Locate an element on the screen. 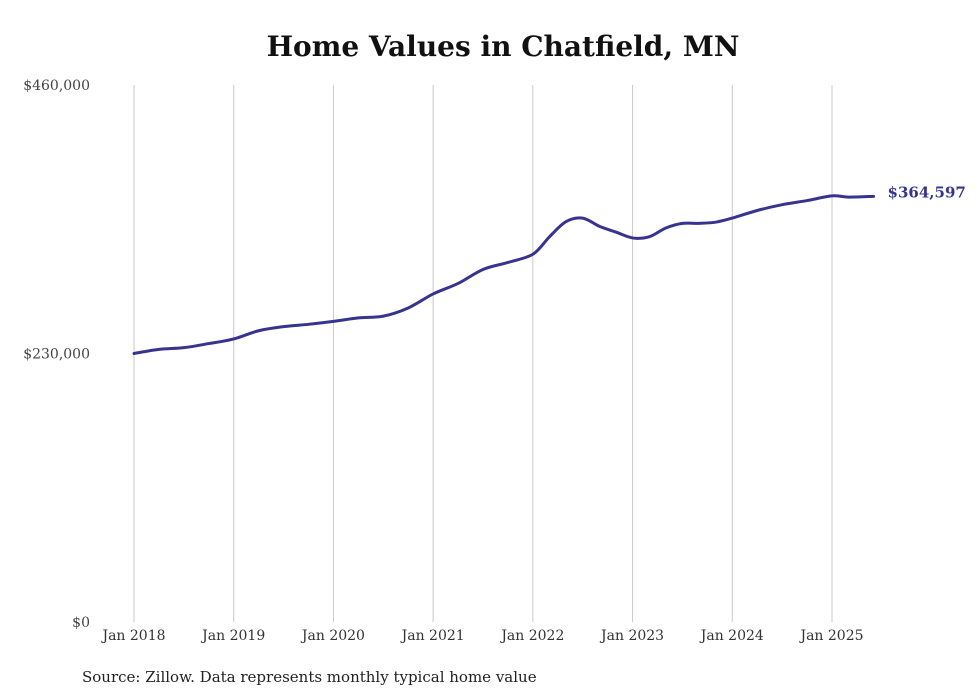  end-value-label: $364,597 is located at coordinates (927, 192).